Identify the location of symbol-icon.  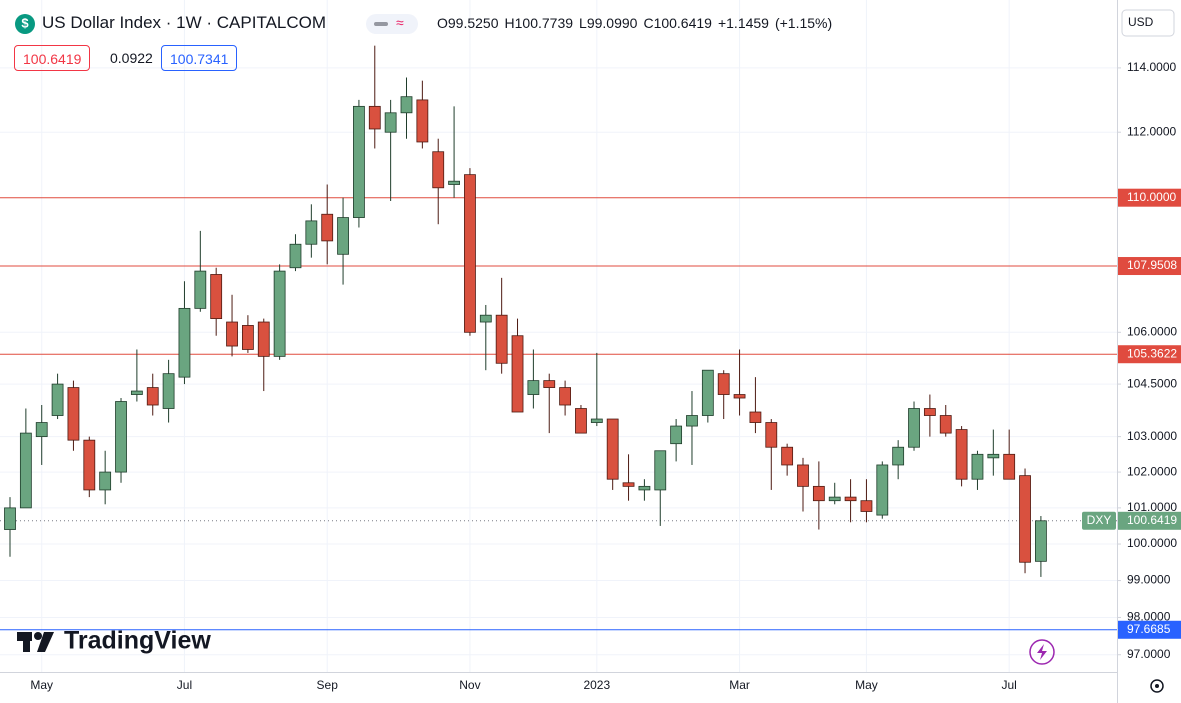
(25, 24).